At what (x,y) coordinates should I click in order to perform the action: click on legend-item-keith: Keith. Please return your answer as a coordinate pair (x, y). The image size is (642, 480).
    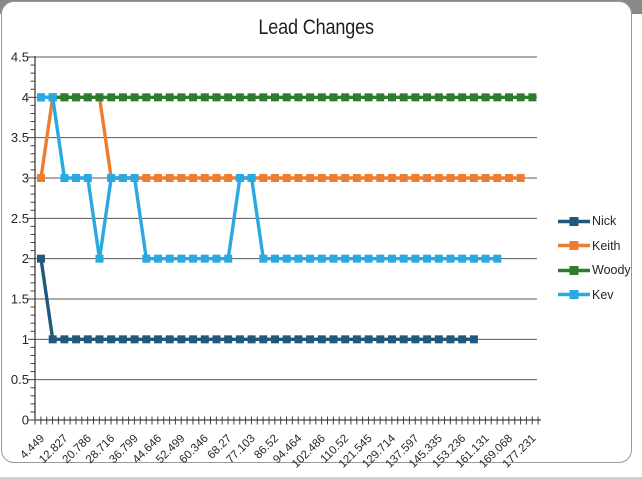
    Looking at the image, I should click on (594, 246).